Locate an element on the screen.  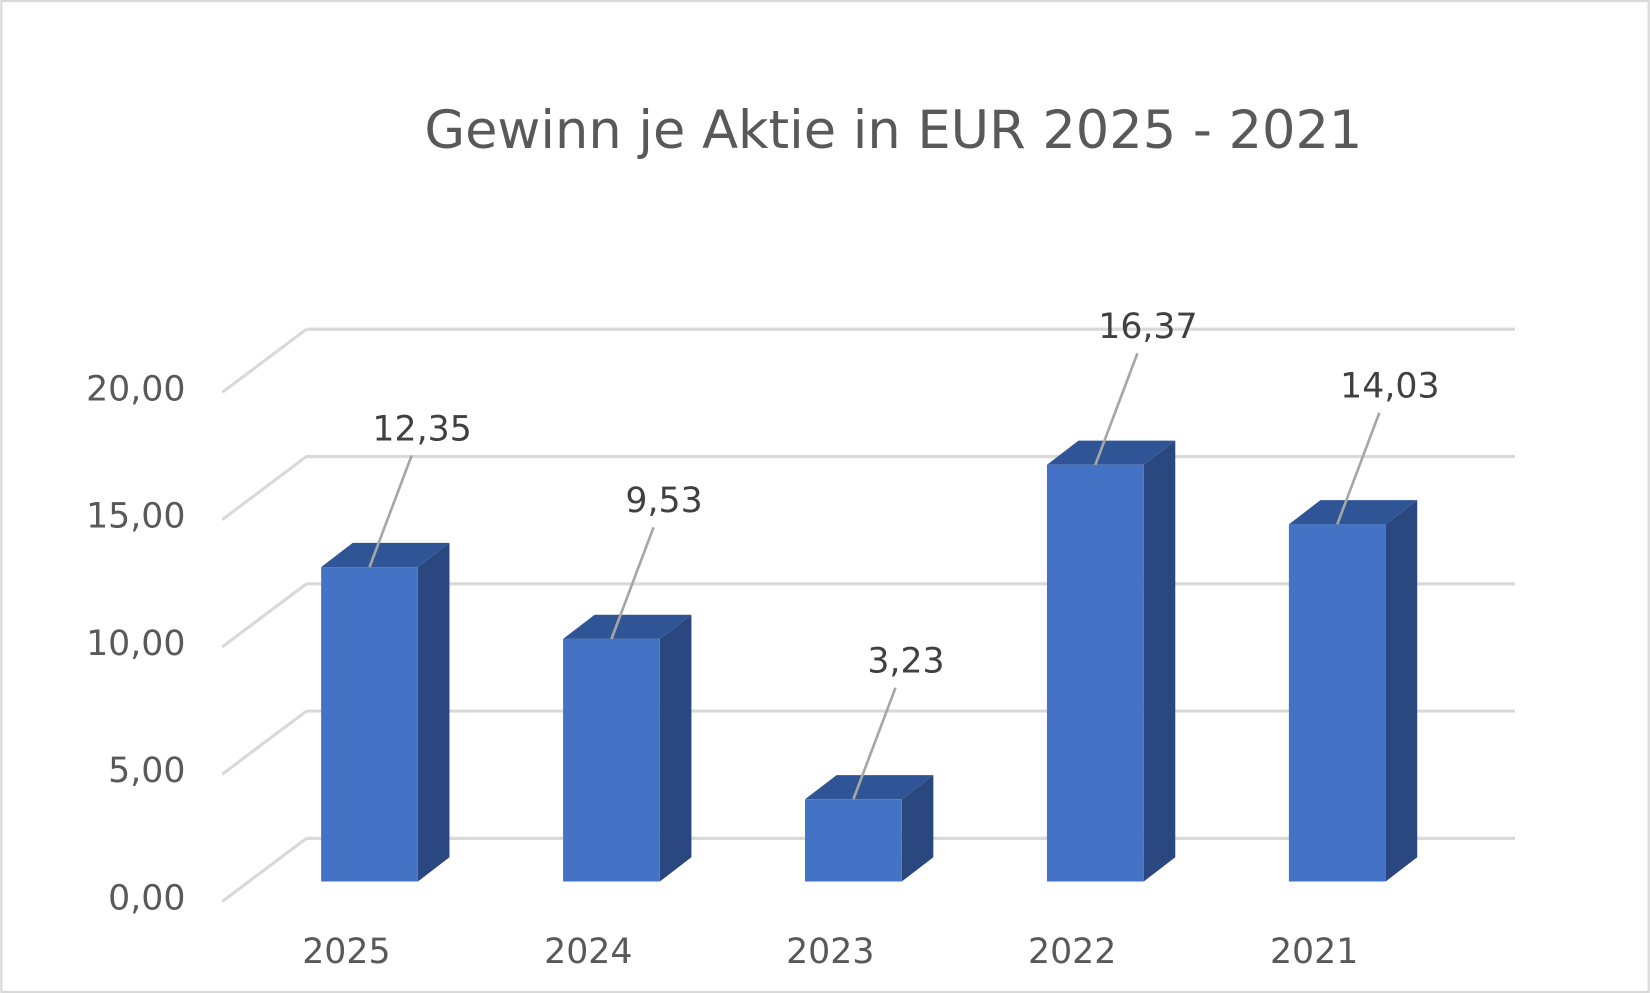
data-label: 16,37 is located at coordinates (1147, 327).